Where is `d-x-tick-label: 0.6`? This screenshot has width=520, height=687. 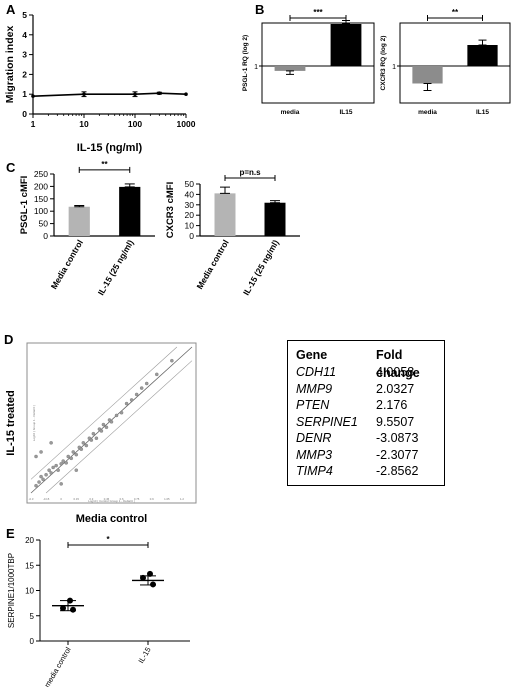
d-x-tick-label: 0.6 is located at coordinates (122, 499).